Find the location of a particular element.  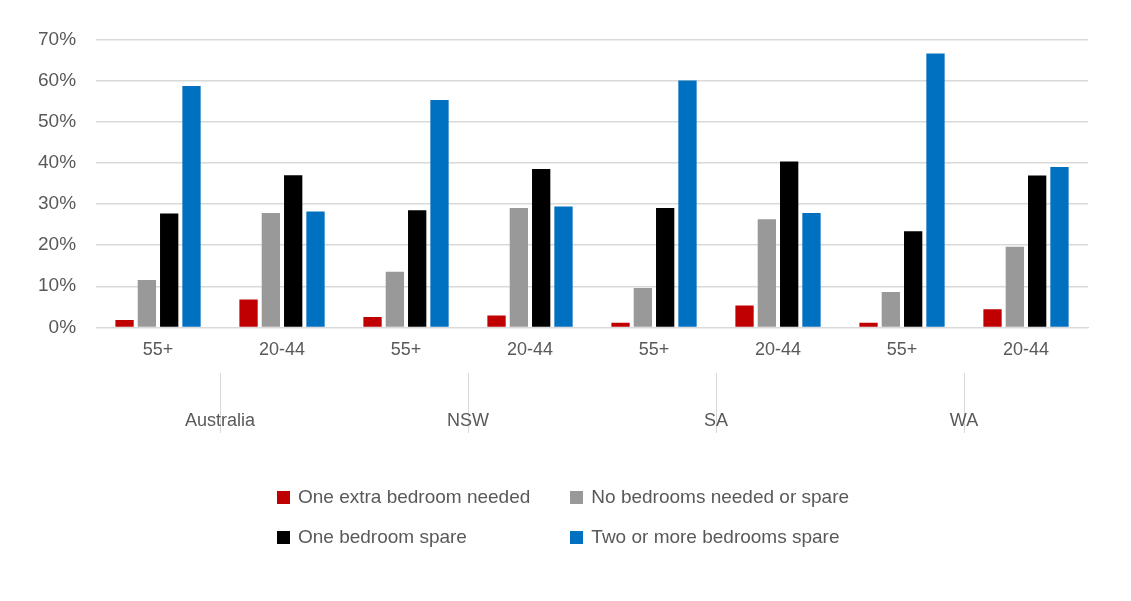

legend-label: No bedrooms needed or spare is located at coordinates (720, 497).